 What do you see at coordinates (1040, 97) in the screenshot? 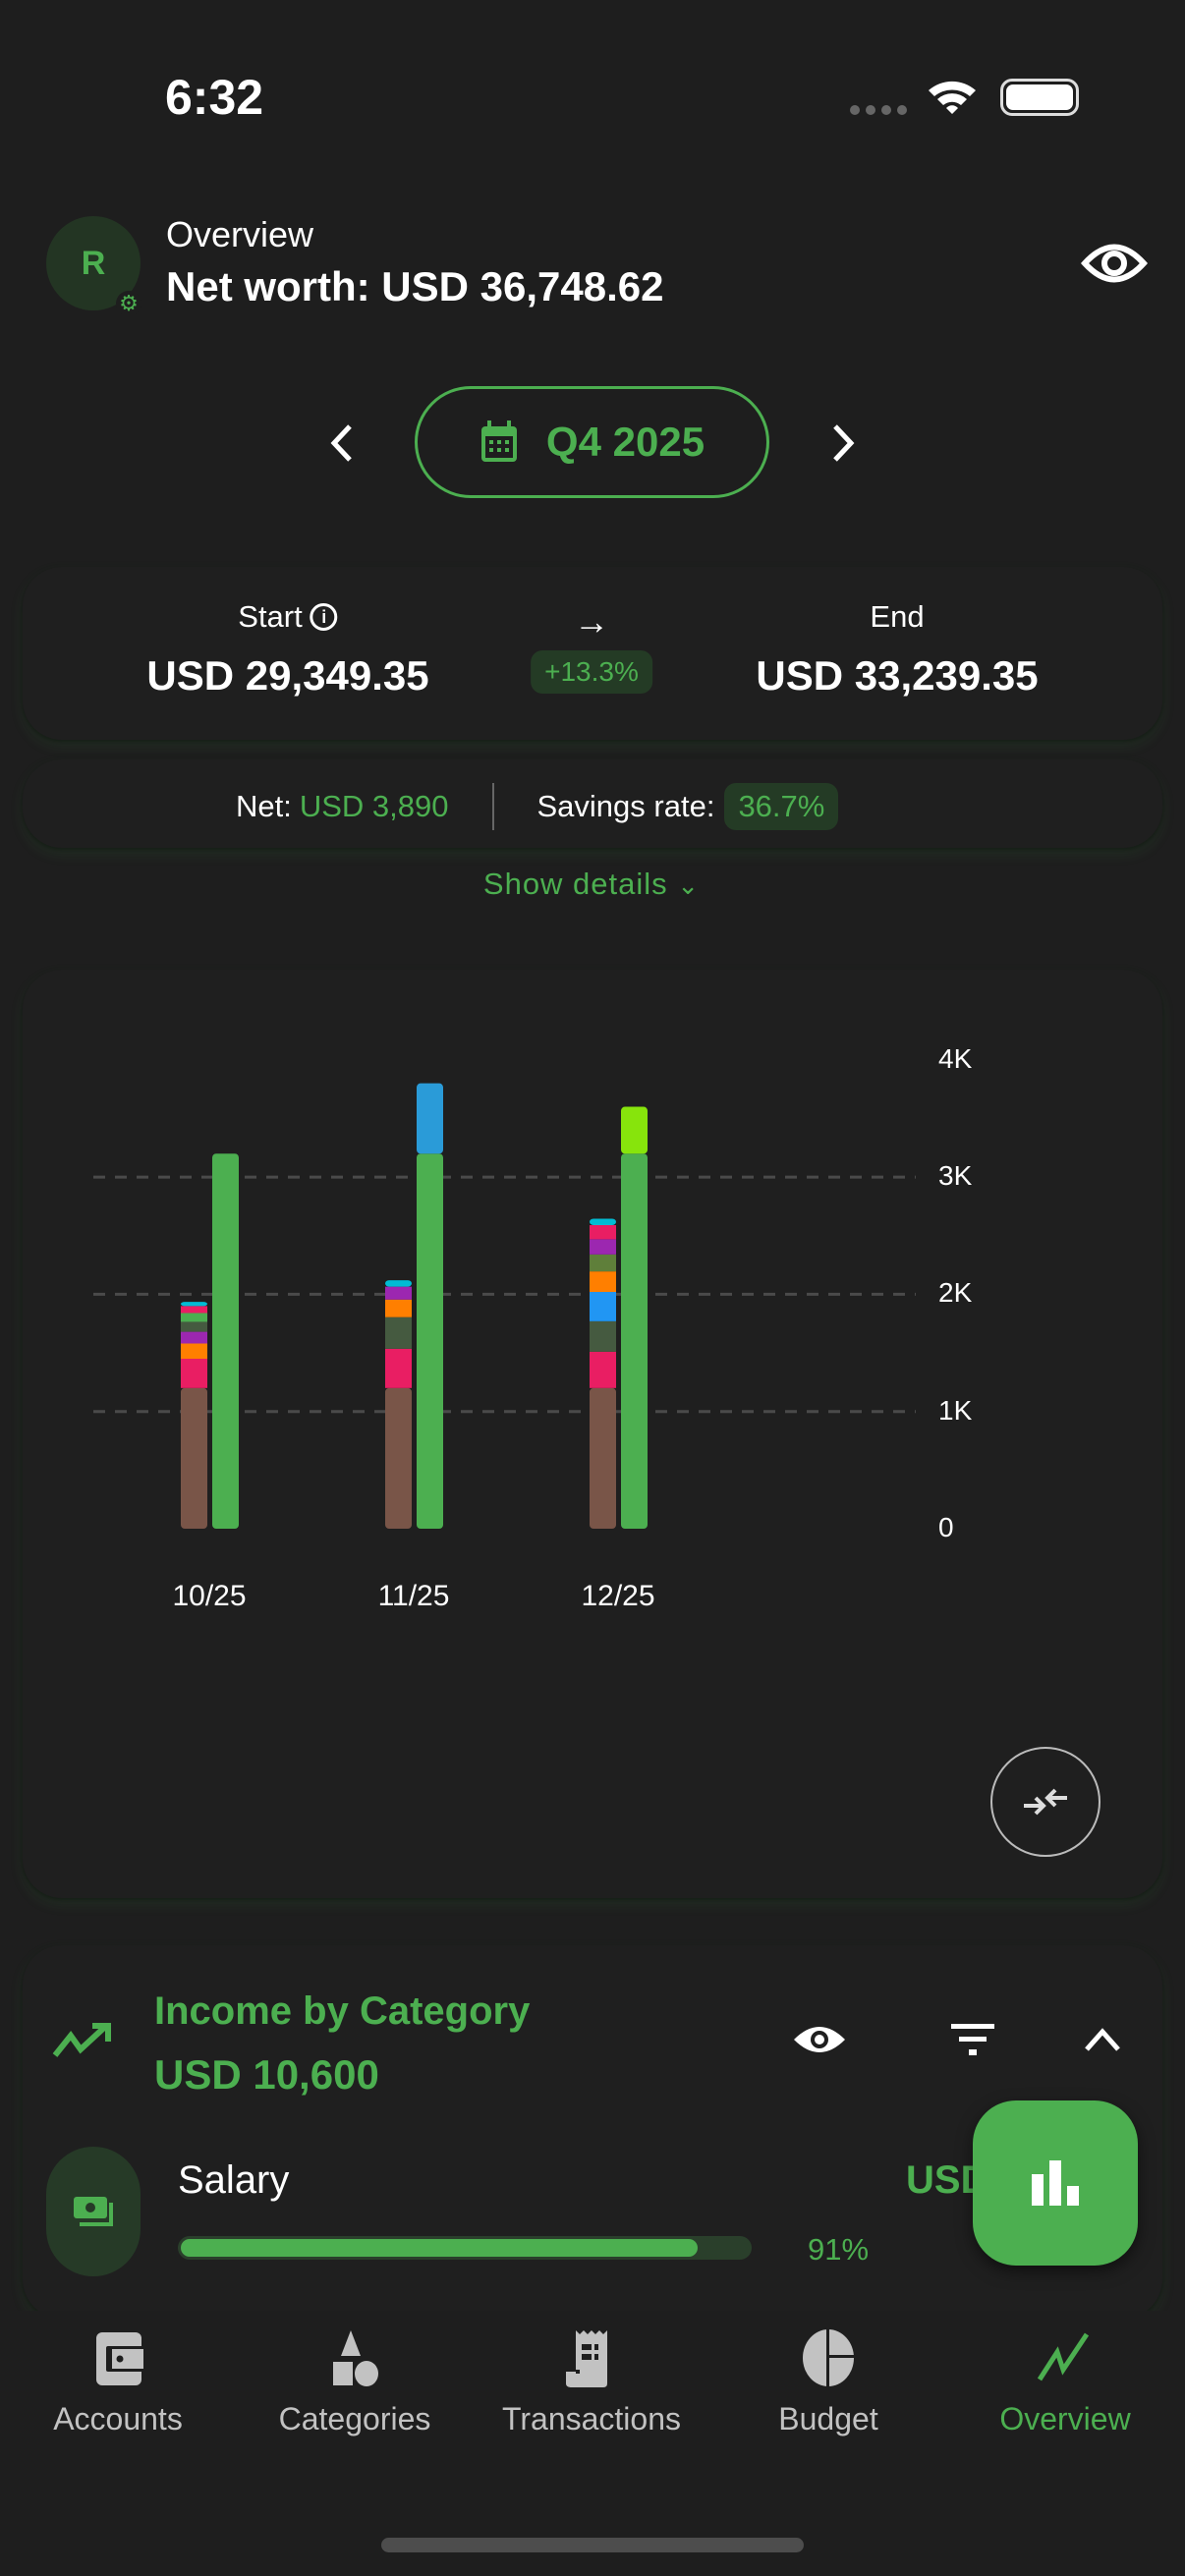
I see `battery-icon` at bounding box center [1040, 97].